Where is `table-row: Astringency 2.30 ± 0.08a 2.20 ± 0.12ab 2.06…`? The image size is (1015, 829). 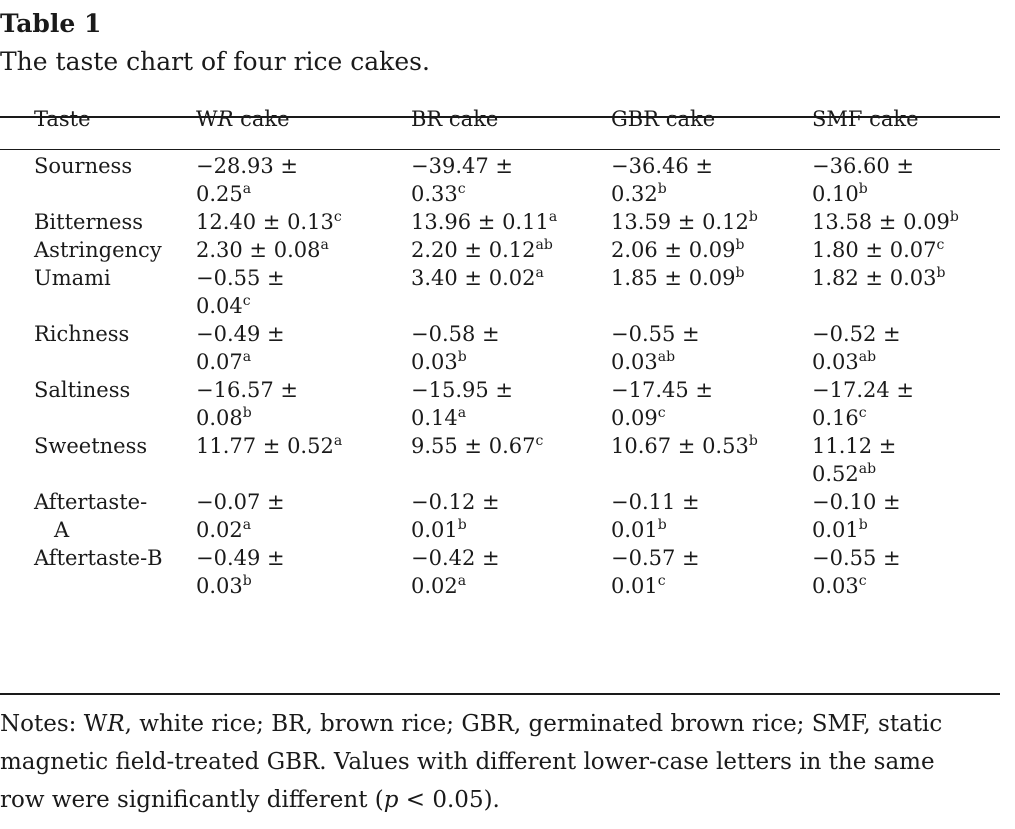 table-row: Astringency 2.30 ± 0.08a 2.20 ± 0.12ab 2.06… is located at coordinates (500, 250).